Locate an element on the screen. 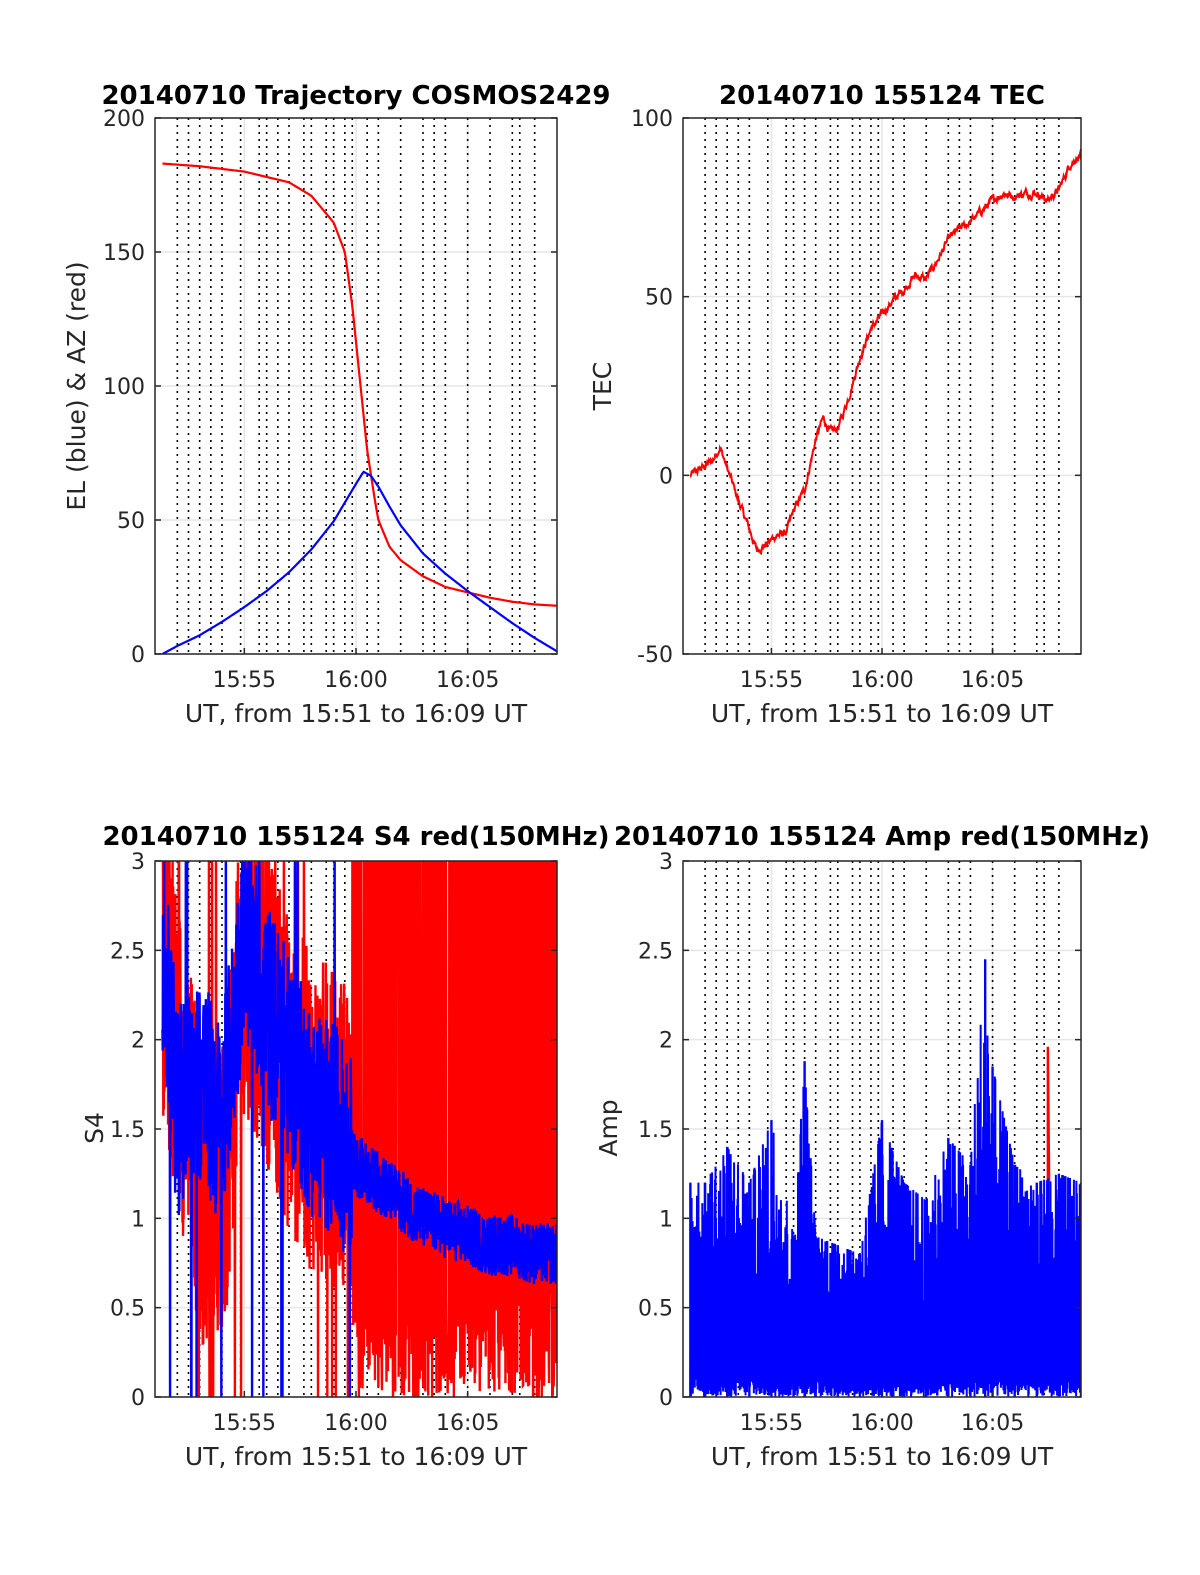 This screenshot has height=1575, width=1200. panel-title: 20140710 155124 Amp red(150MHz) is located at coordinates (882, 837).